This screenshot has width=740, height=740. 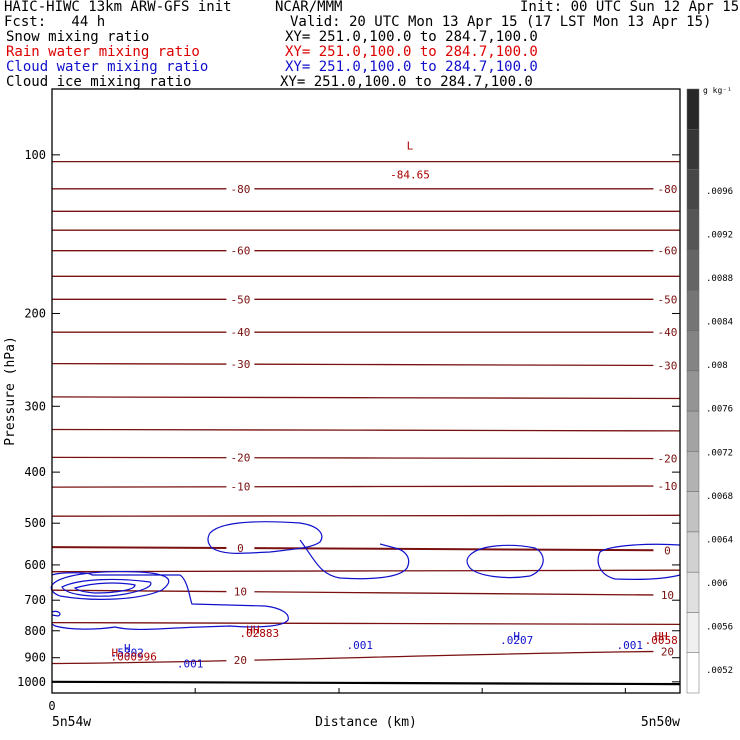 What do you see at coordinates (35, 565) in the screenshot?
I see `y-tick-label: 600` at bounding box center [35, 565].